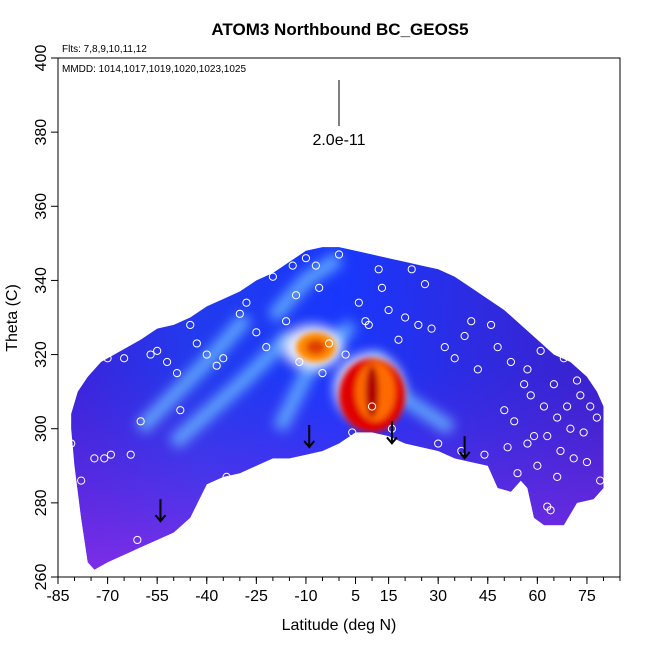 This screenshot has width=650, height=650. What do you see at coordinates (107, 596) in the screenshot?
I see `x-tick-label: -70` at bounding box center [107, 596].